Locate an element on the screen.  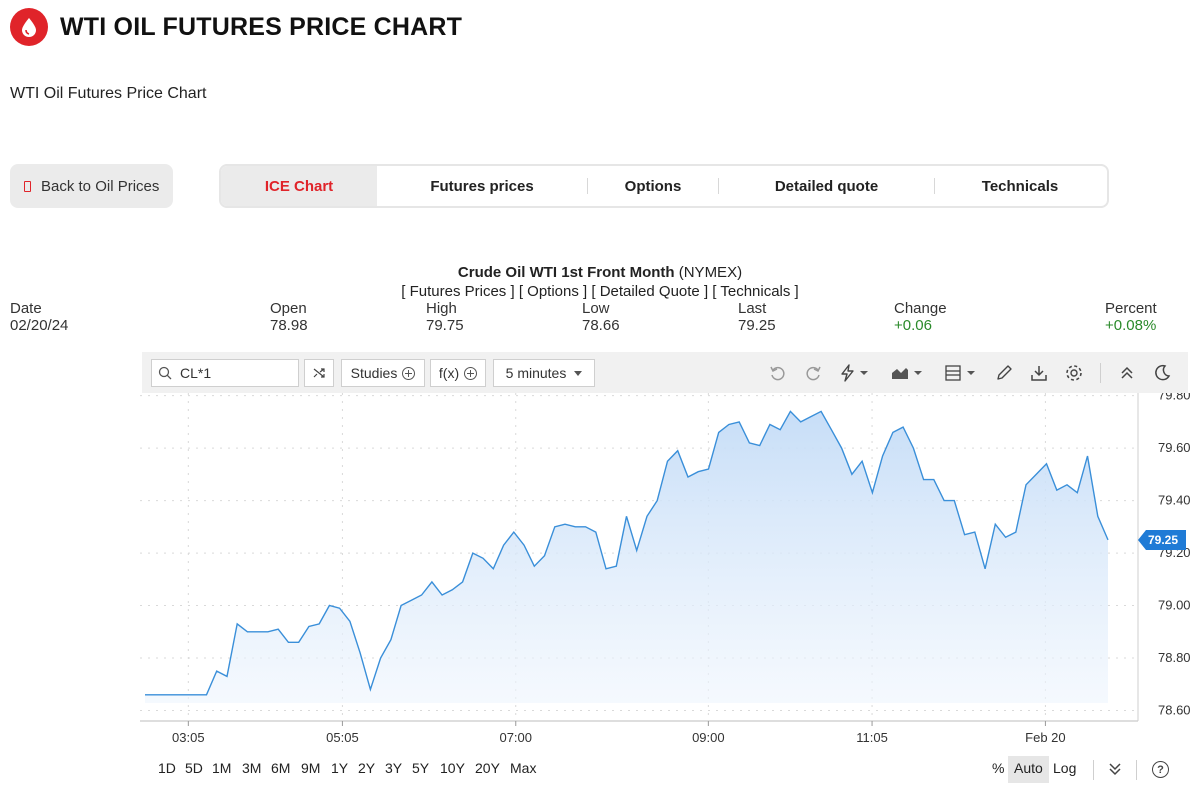
quote-high-label: High is located at coordinates (441, 308).